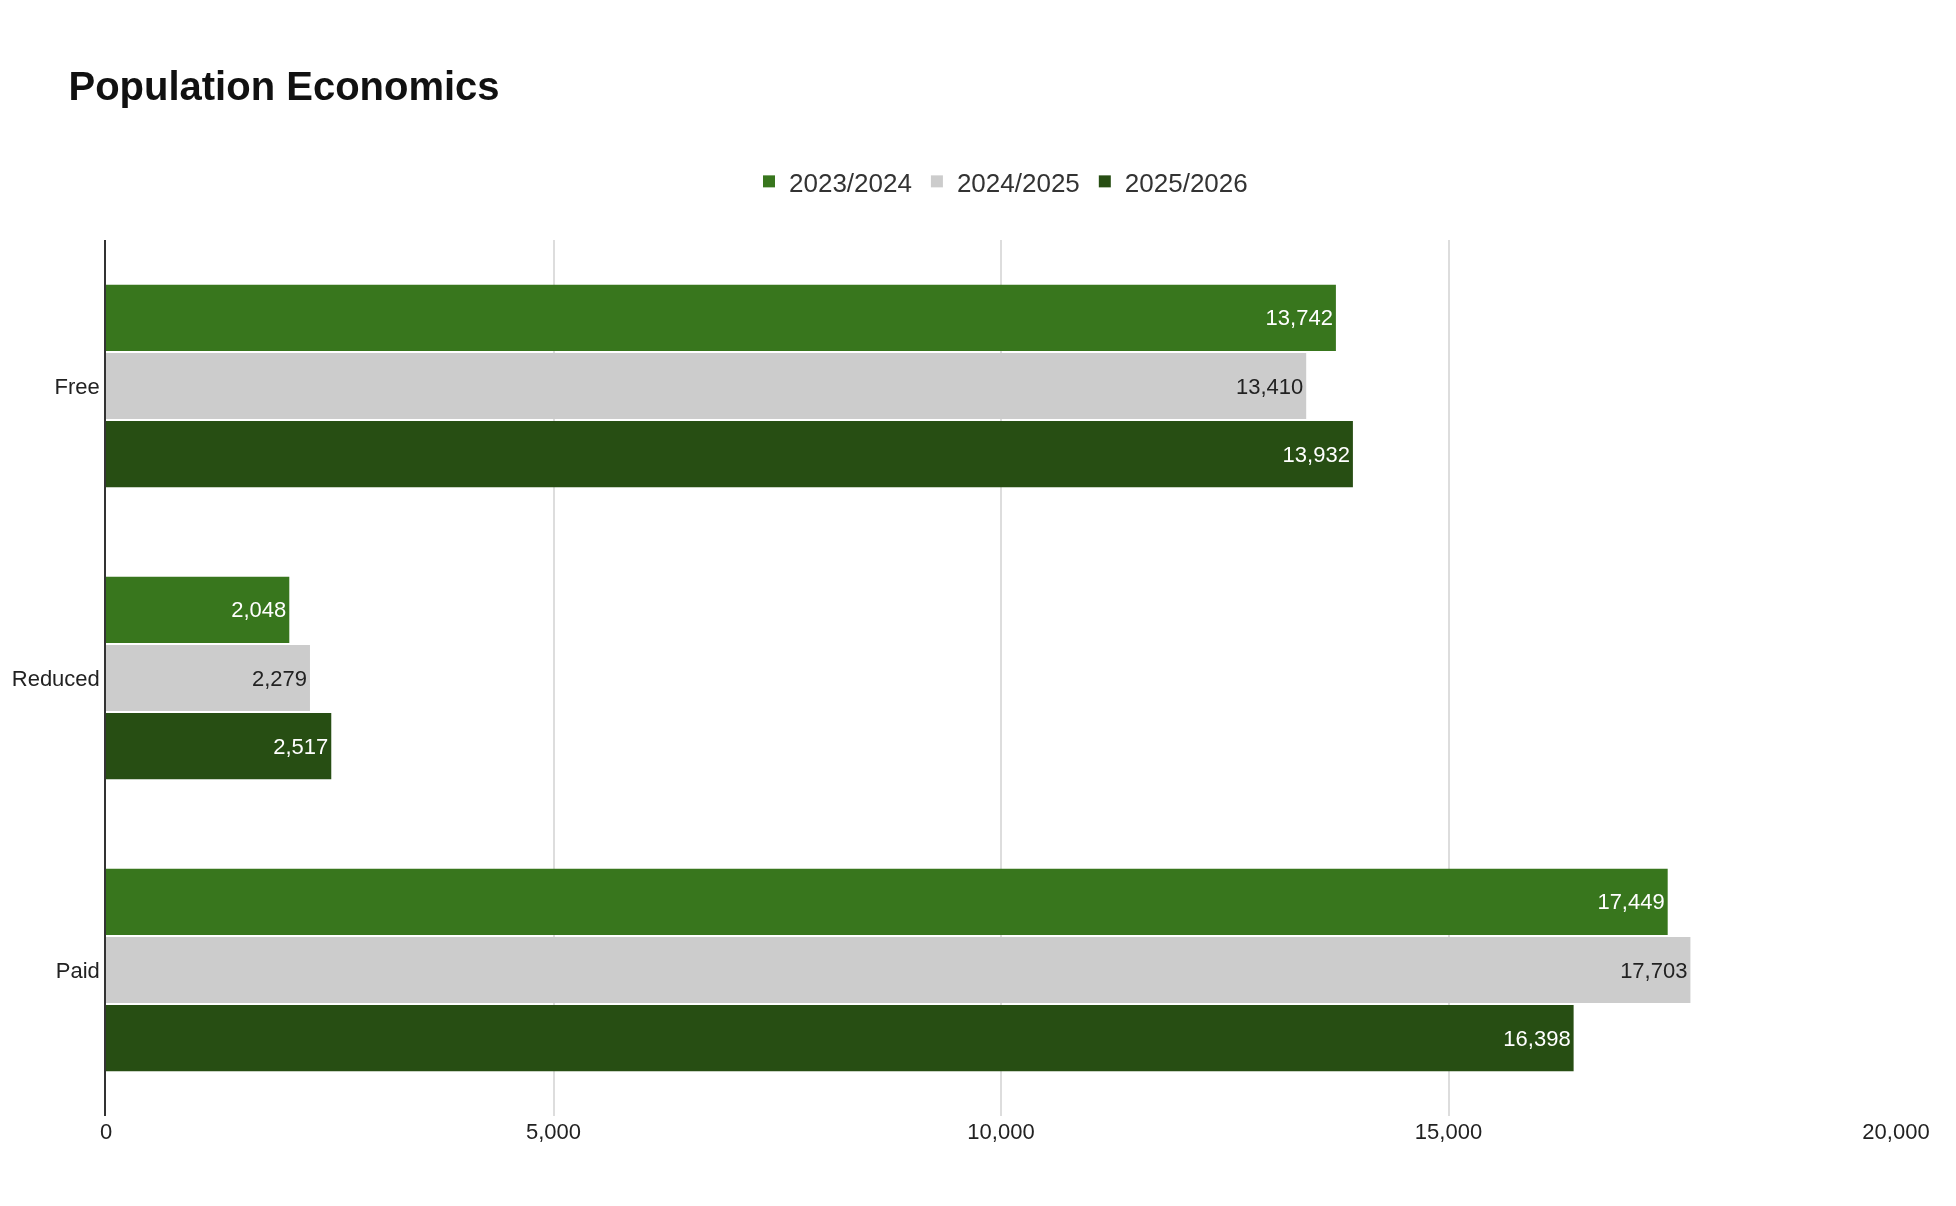 The width and height of the screenshot is (1956, 1206). I want to click on x-tick-label: 5,000, so click(553, 1131).